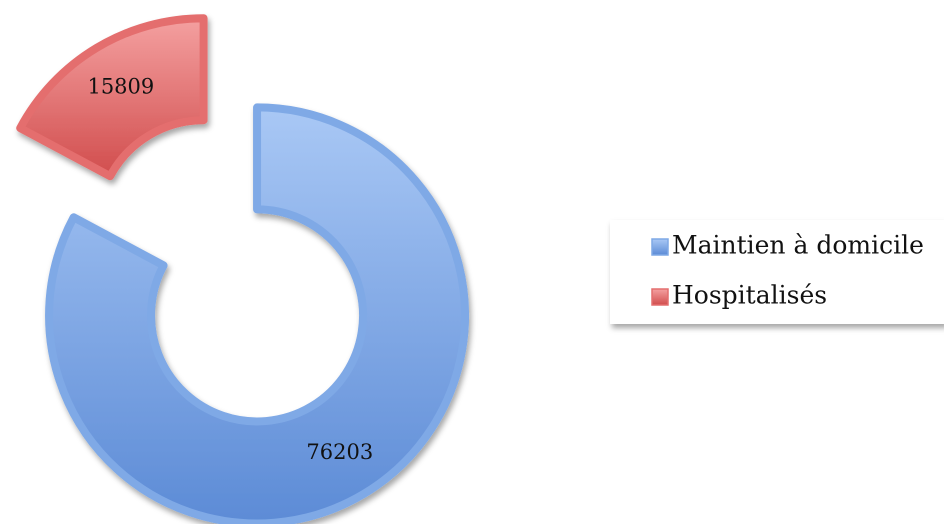  I want to click on doughnut-segment, so click(112, 97).